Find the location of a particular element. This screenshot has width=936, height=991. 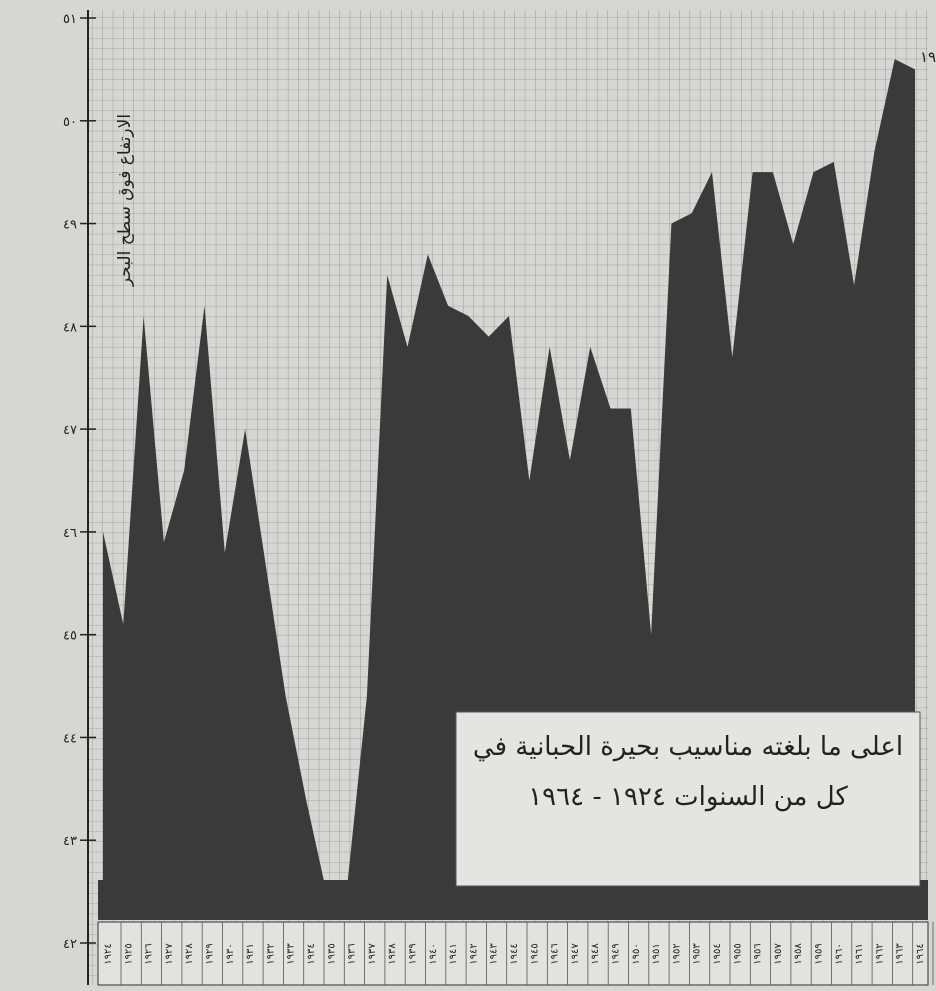

x-tick-label: ١٩٦٤ is located at coordinates (920, 953).